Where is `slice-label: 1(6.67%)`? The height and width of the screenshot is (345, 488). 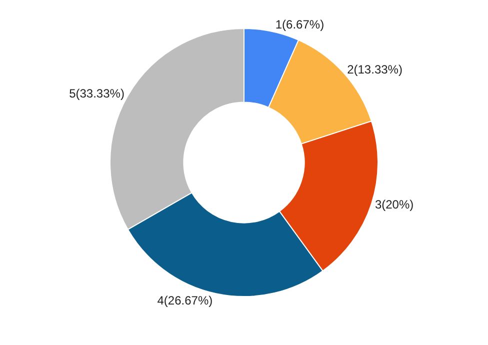 slice-label: 1(6.67%) is located at coordinates (299, 25).